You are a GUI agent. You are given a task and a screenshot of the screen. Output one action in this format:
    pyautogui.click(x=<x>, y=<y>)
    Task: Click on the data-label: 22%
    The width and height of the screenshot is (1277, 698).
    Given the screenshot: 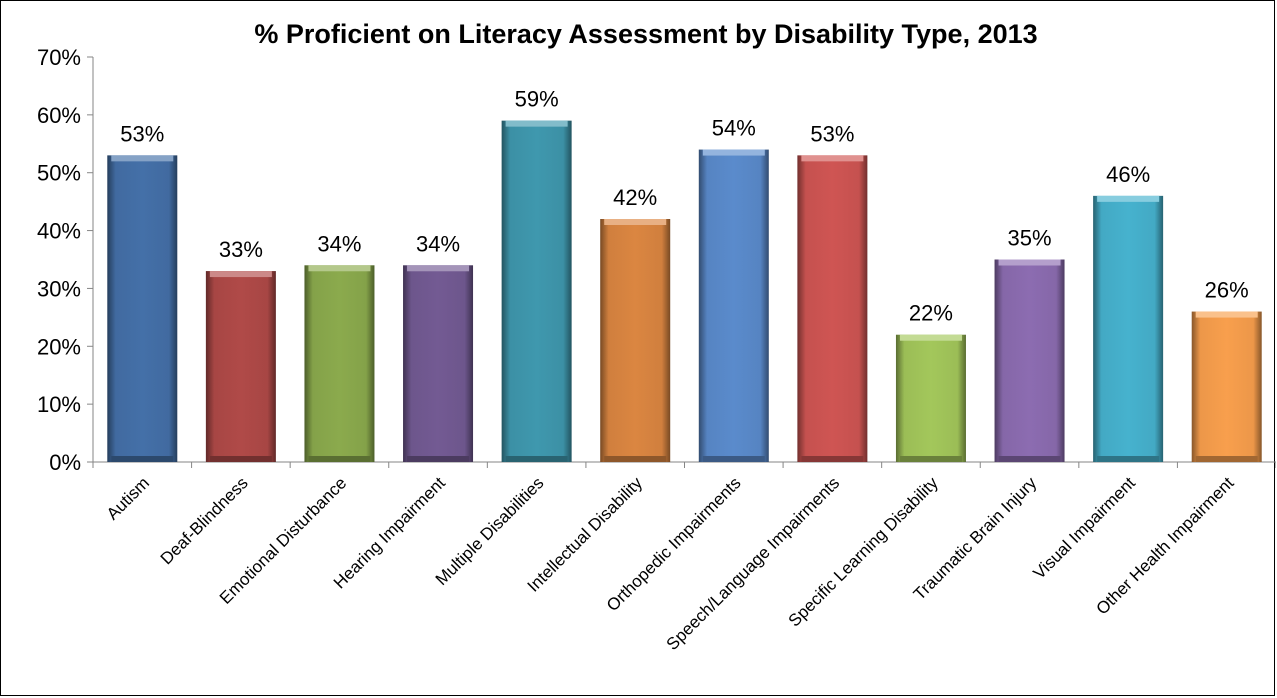 What is the action you would take?
    pyautogui.click(x=931, y=313)
    